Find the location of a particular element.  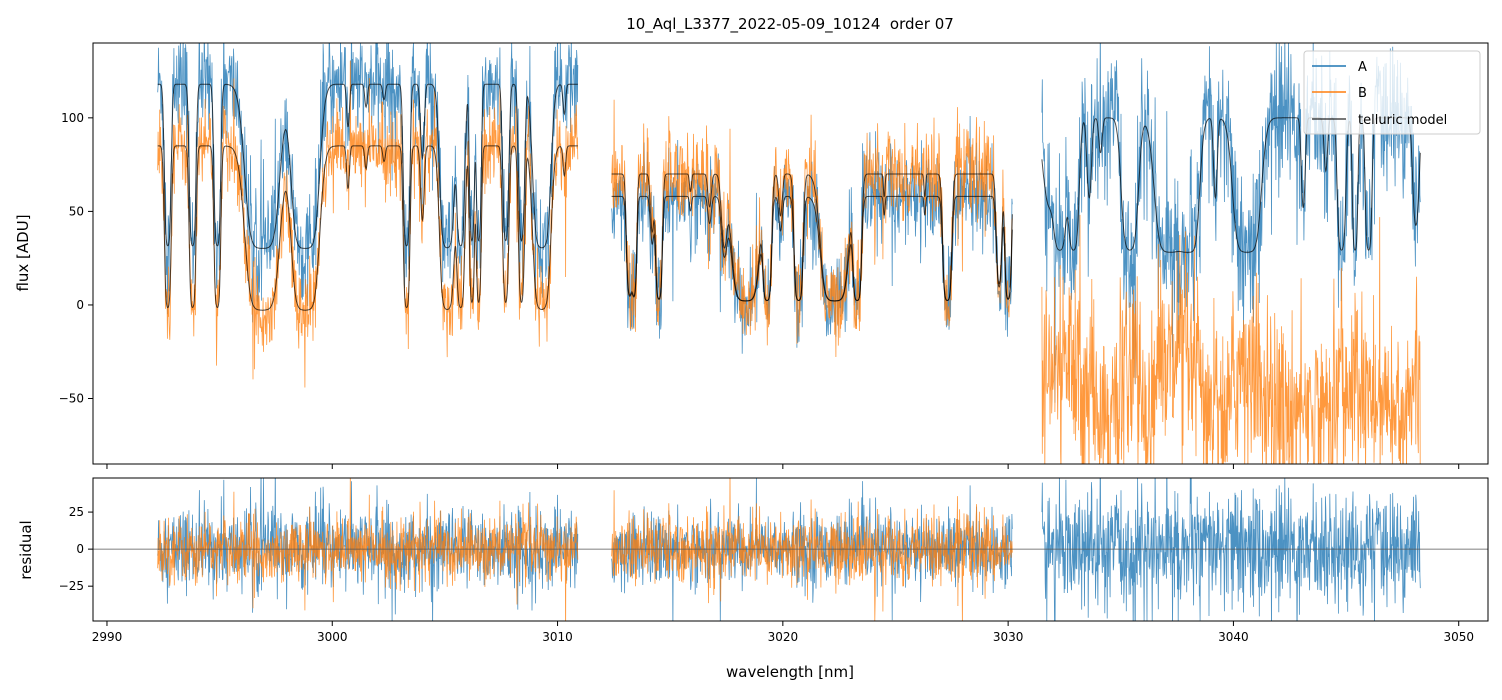

xtick-label: 3030 is located at coordinates (1008, 637).